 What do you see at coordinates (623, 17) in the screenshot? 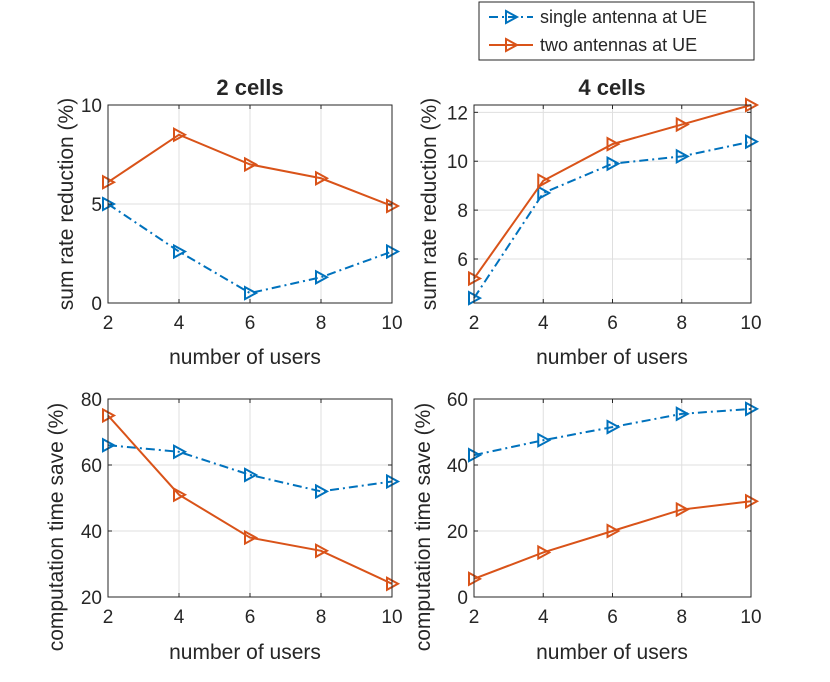
I see `legend-label-single: single antenna at UE` at bounding box center [623, 17].